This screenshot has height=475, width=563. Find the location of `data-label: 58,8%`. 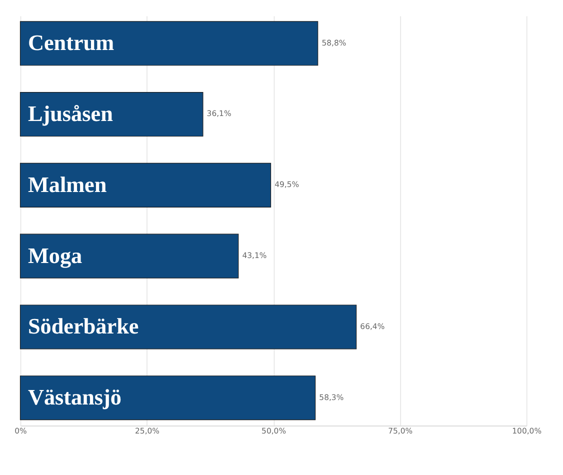

data-label: 58,8% is located at coordinates (334, 43).